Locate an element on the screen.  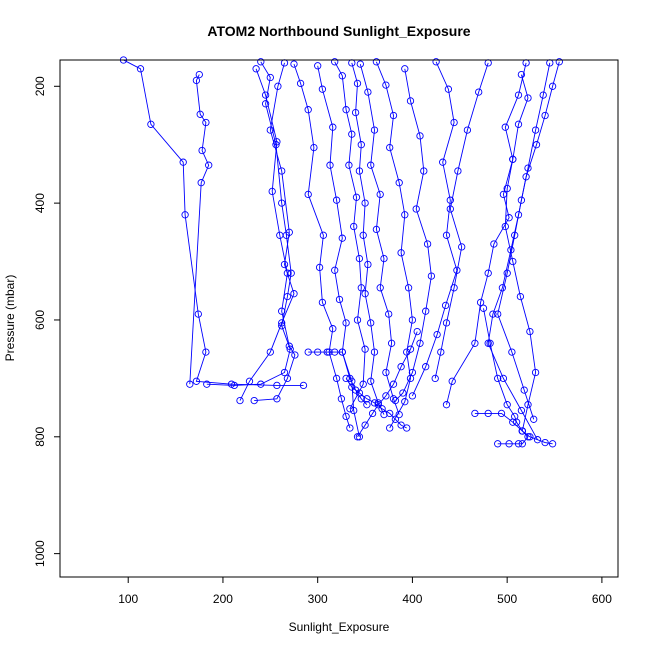
y-axis: 200 400 600 800 1000 is located at coordinates (47, 321).